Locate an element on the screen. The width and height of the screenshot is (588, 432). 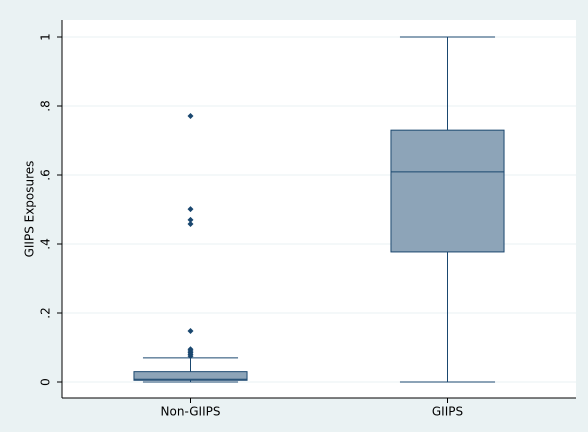
y-tick-label: .2 is located at coordinates (46, 312).